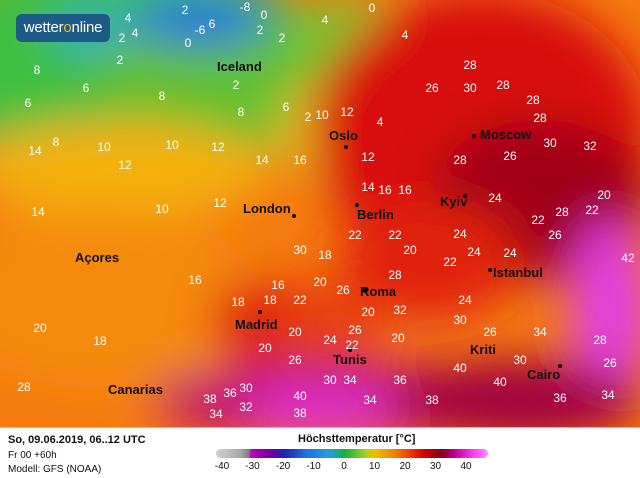  I want to click on city-label: Iceland, so click(239, 66).